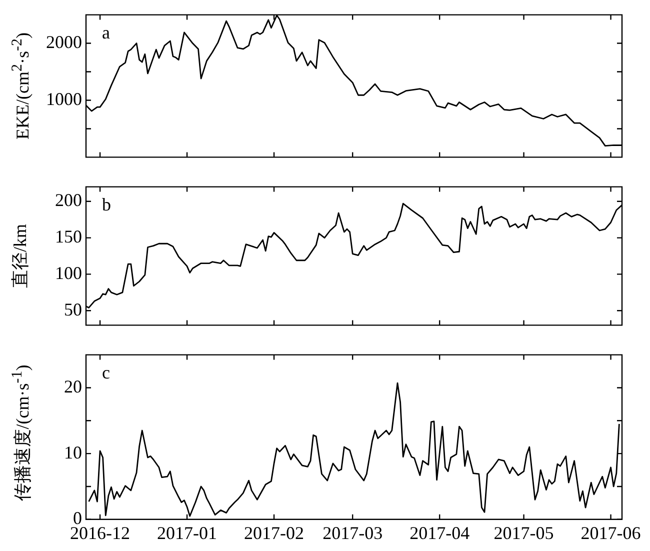  Describe the element at coordinates (20, 256) in the screenshot. I see `y-axis-title: 直径/km` at that location.